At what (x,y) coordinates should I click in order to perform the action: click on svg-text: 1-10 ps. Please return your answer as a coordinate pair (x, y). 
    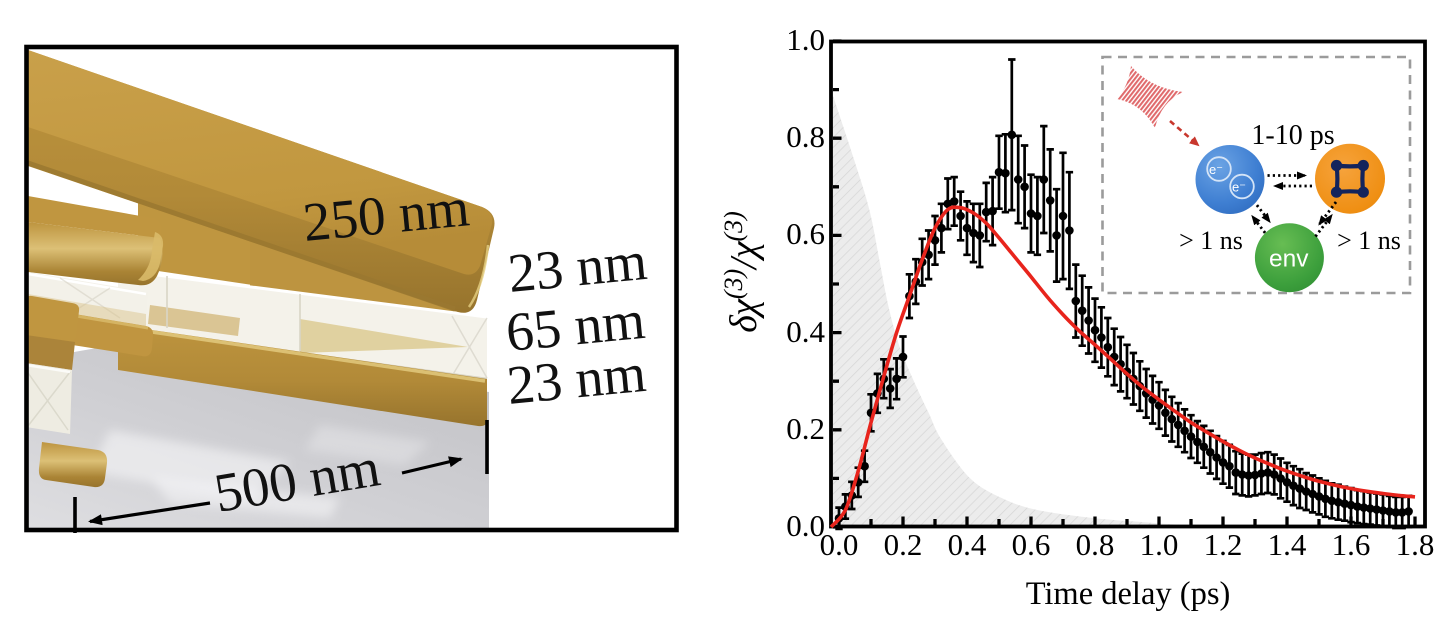
    Looking at the image, I should click on (1292, 135).